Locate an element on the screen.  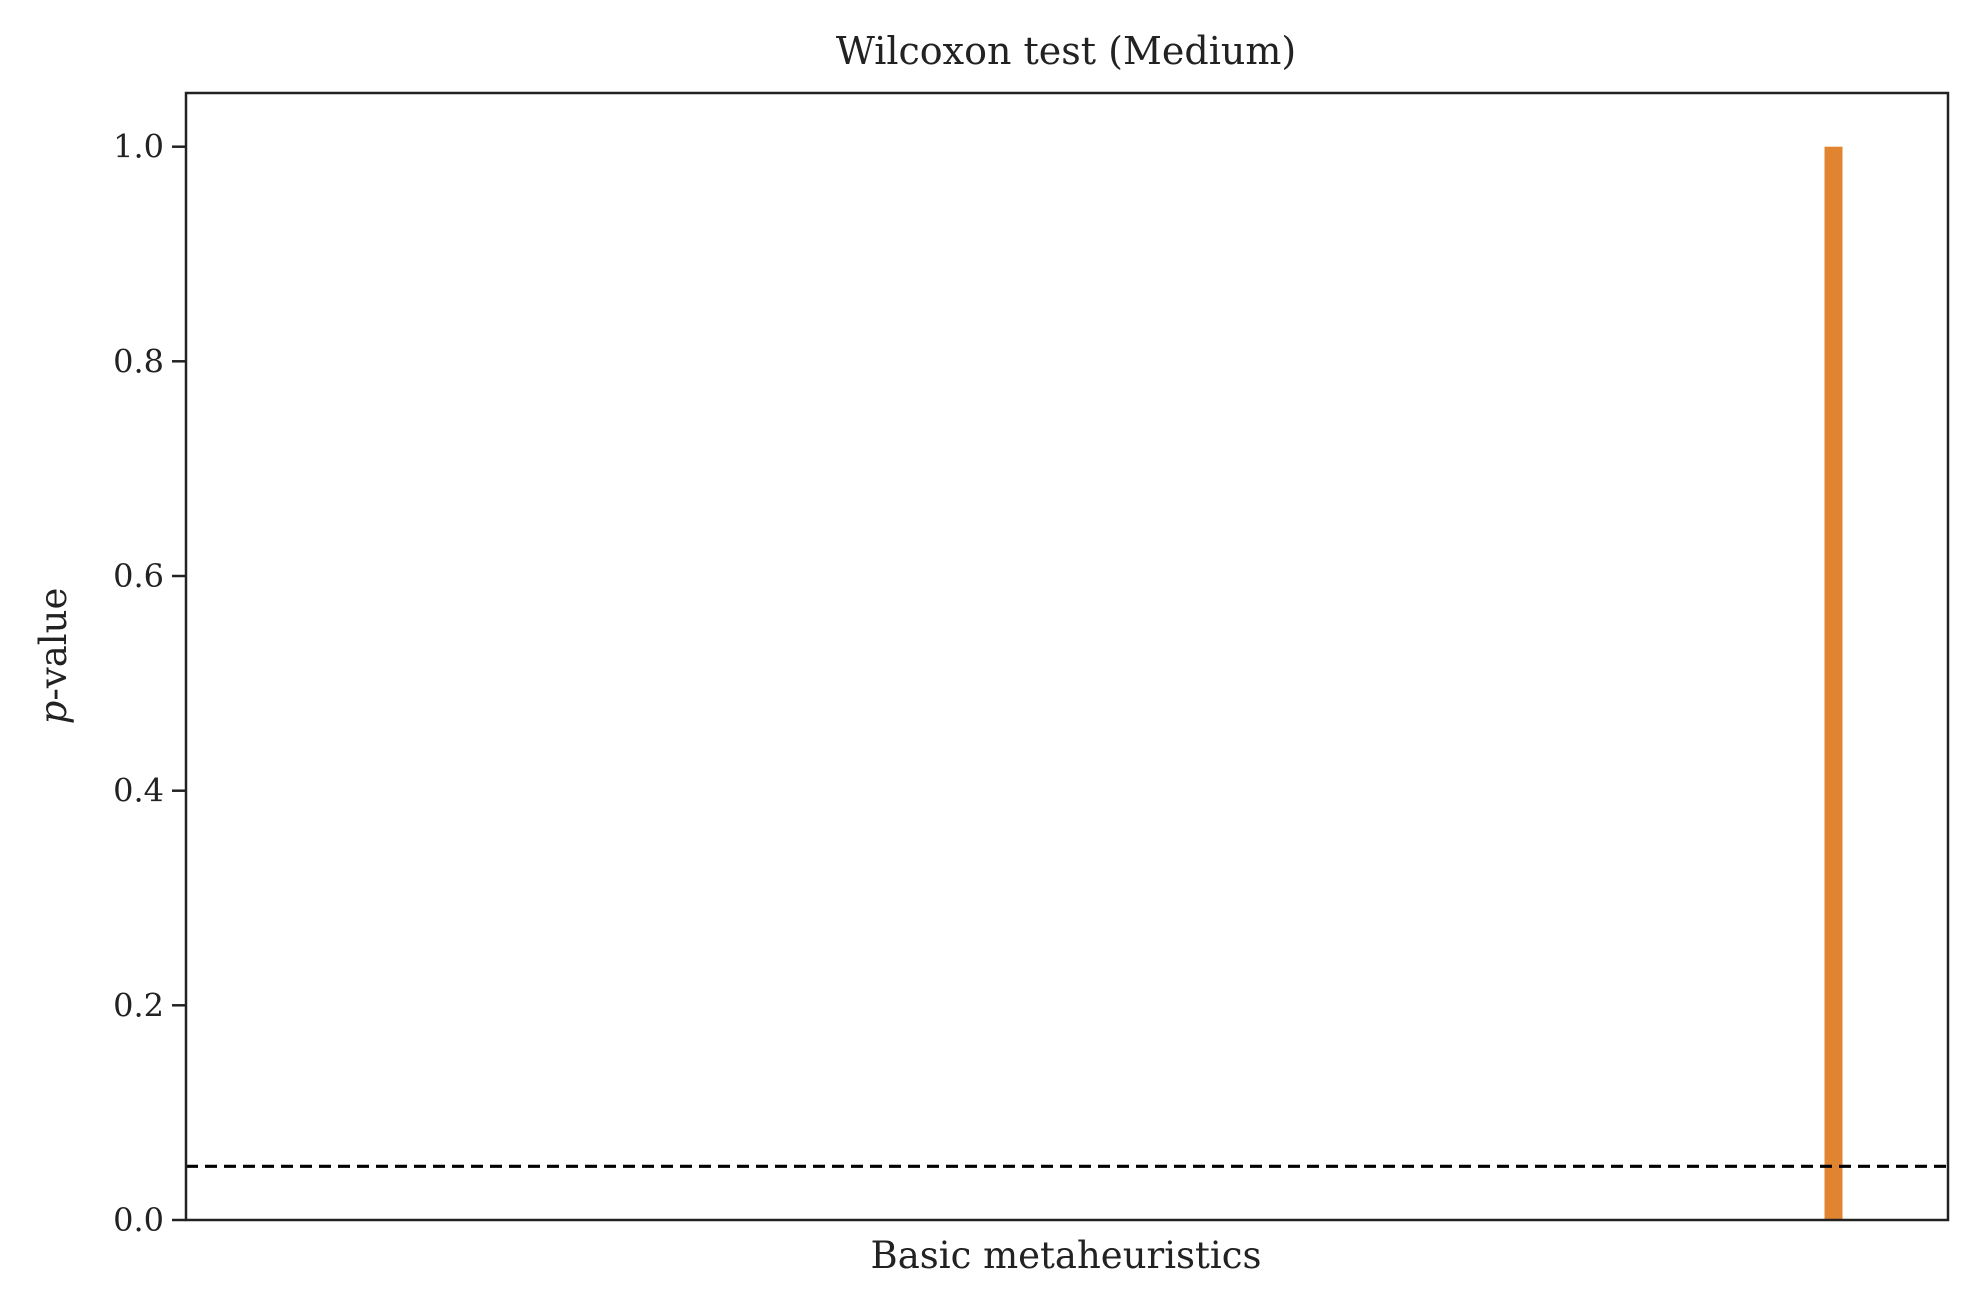
y-axis-label: p-value is located at coordinates (53, 656).